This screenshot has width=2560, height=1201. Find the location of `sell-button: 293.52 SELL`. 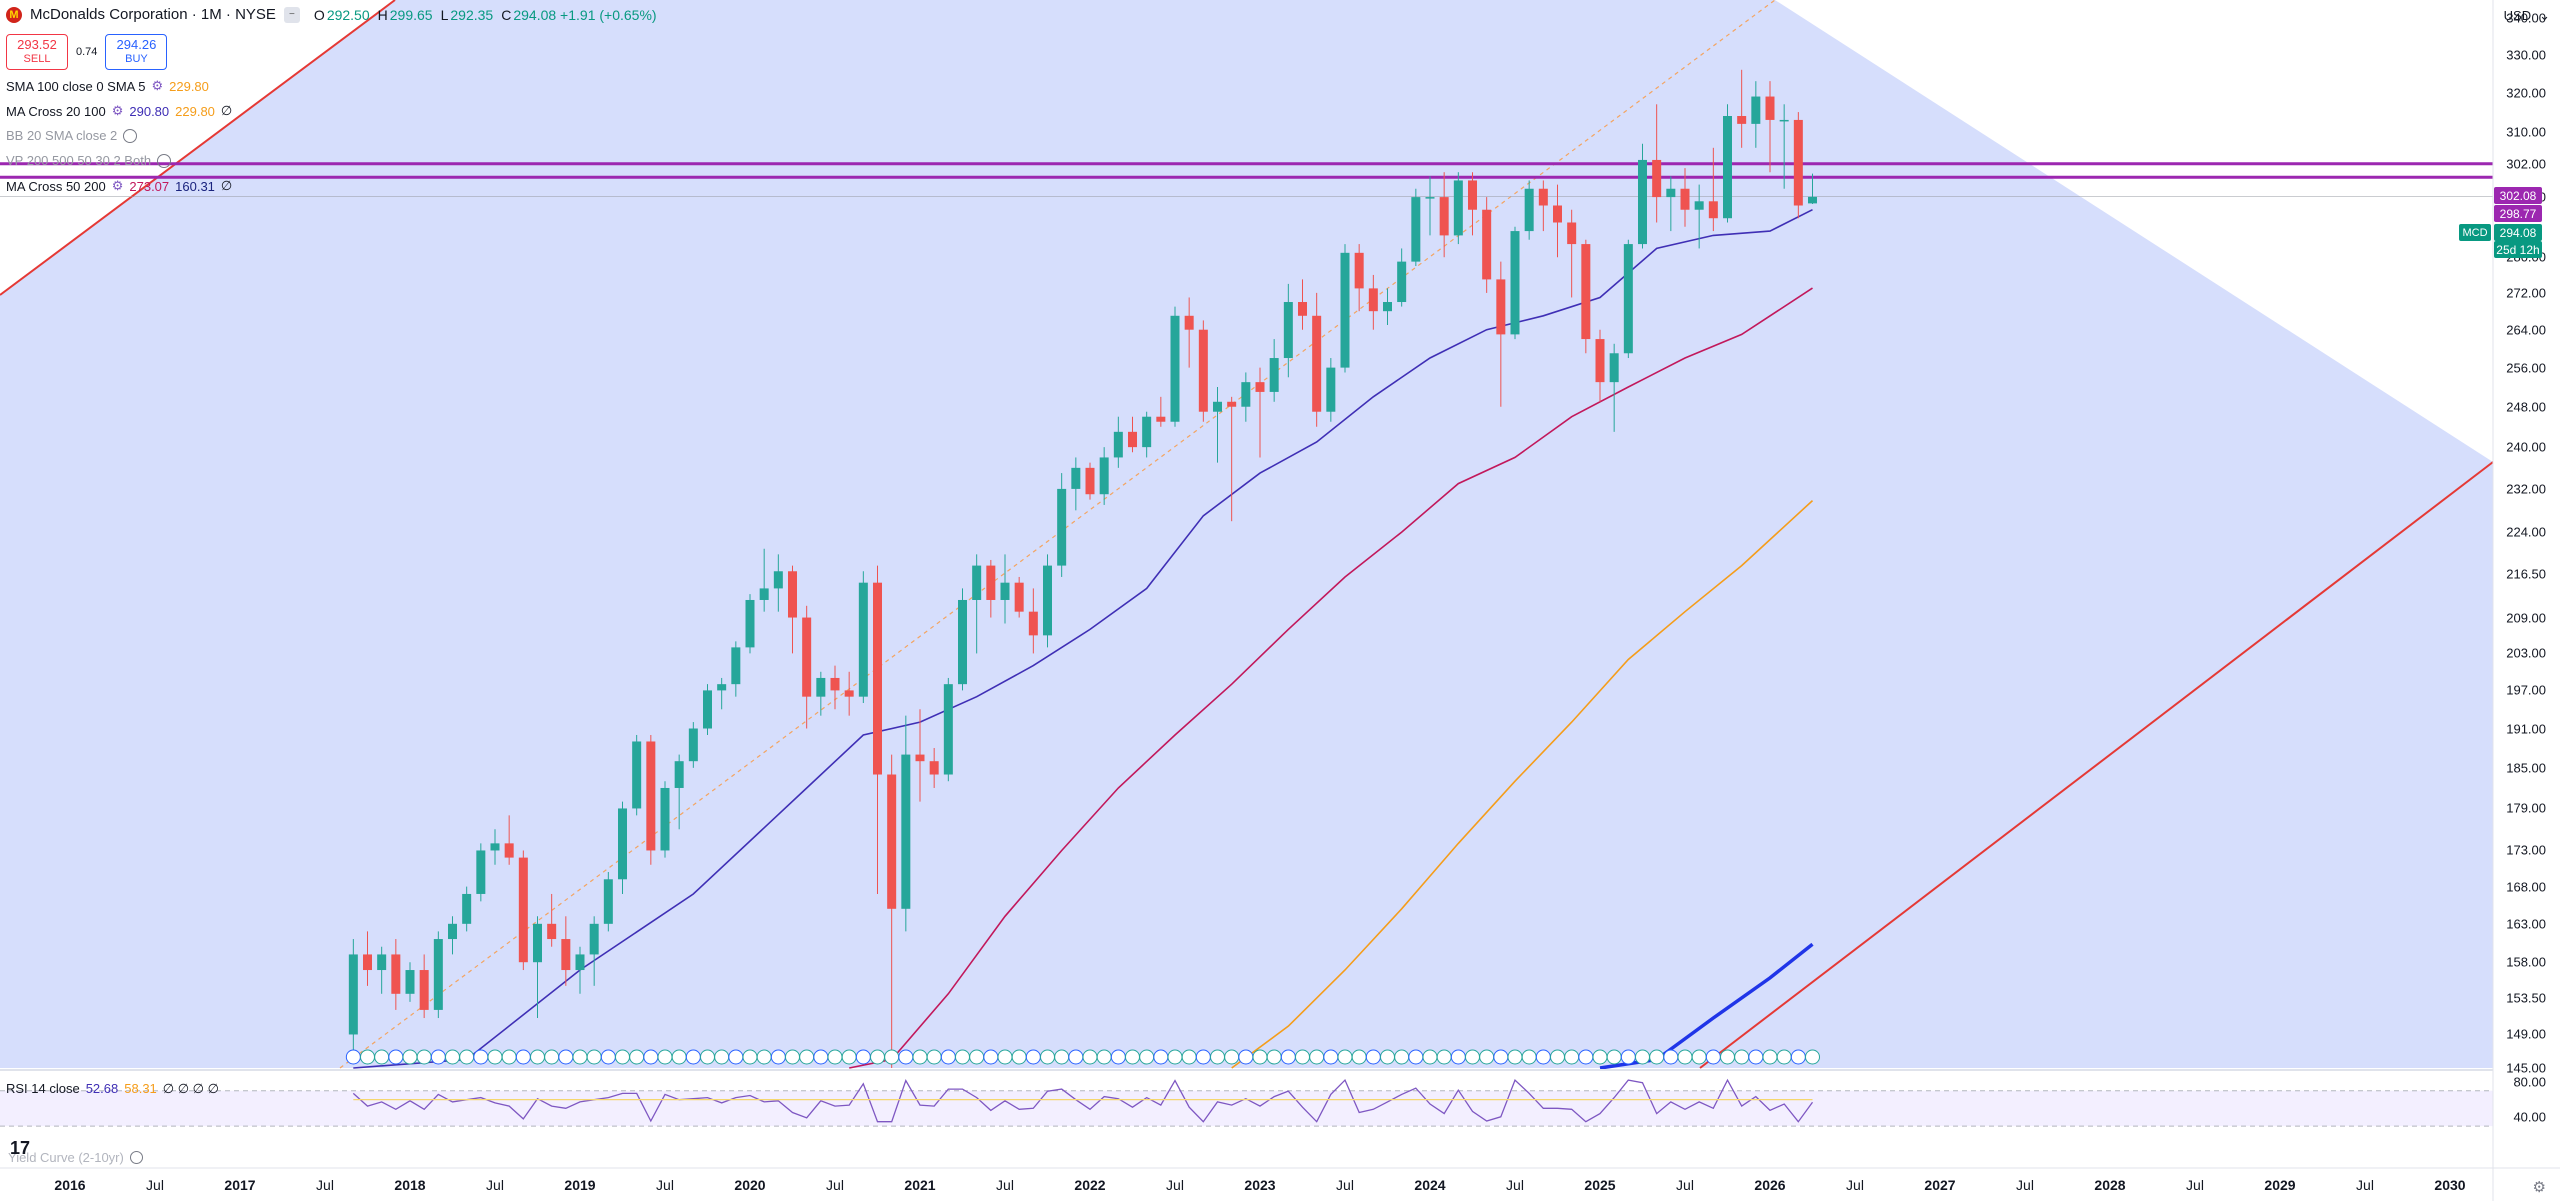

sell-button: 293.52 SELL is located at coordinates (37, 52).